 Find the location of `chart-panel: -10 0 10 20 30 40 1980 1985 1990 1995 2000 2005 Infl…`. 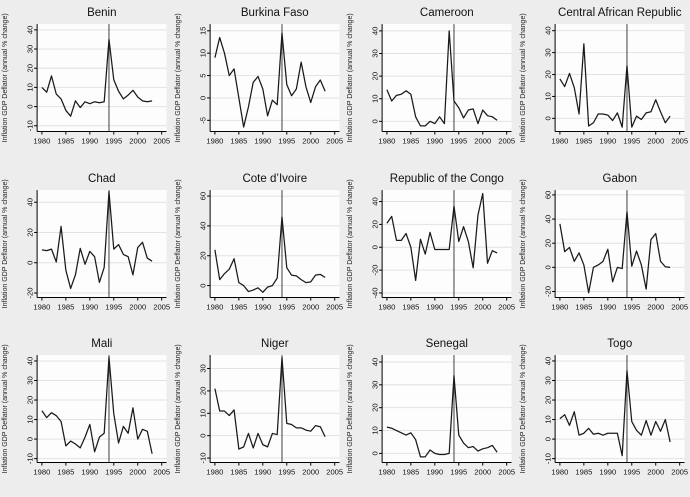

chart-panel: -10 0 10 20 30 40 1980 1985 1990 1995 2000 2005 Infl… is located at coordinates (86, 83).